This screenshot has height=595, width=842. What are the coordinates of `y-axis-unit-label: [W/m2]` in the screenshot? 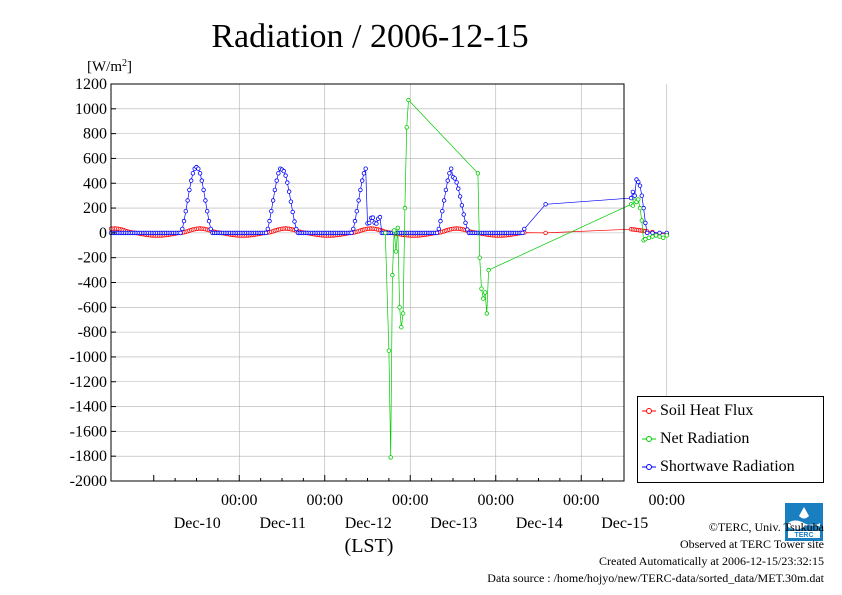 It's located at (109, 66).